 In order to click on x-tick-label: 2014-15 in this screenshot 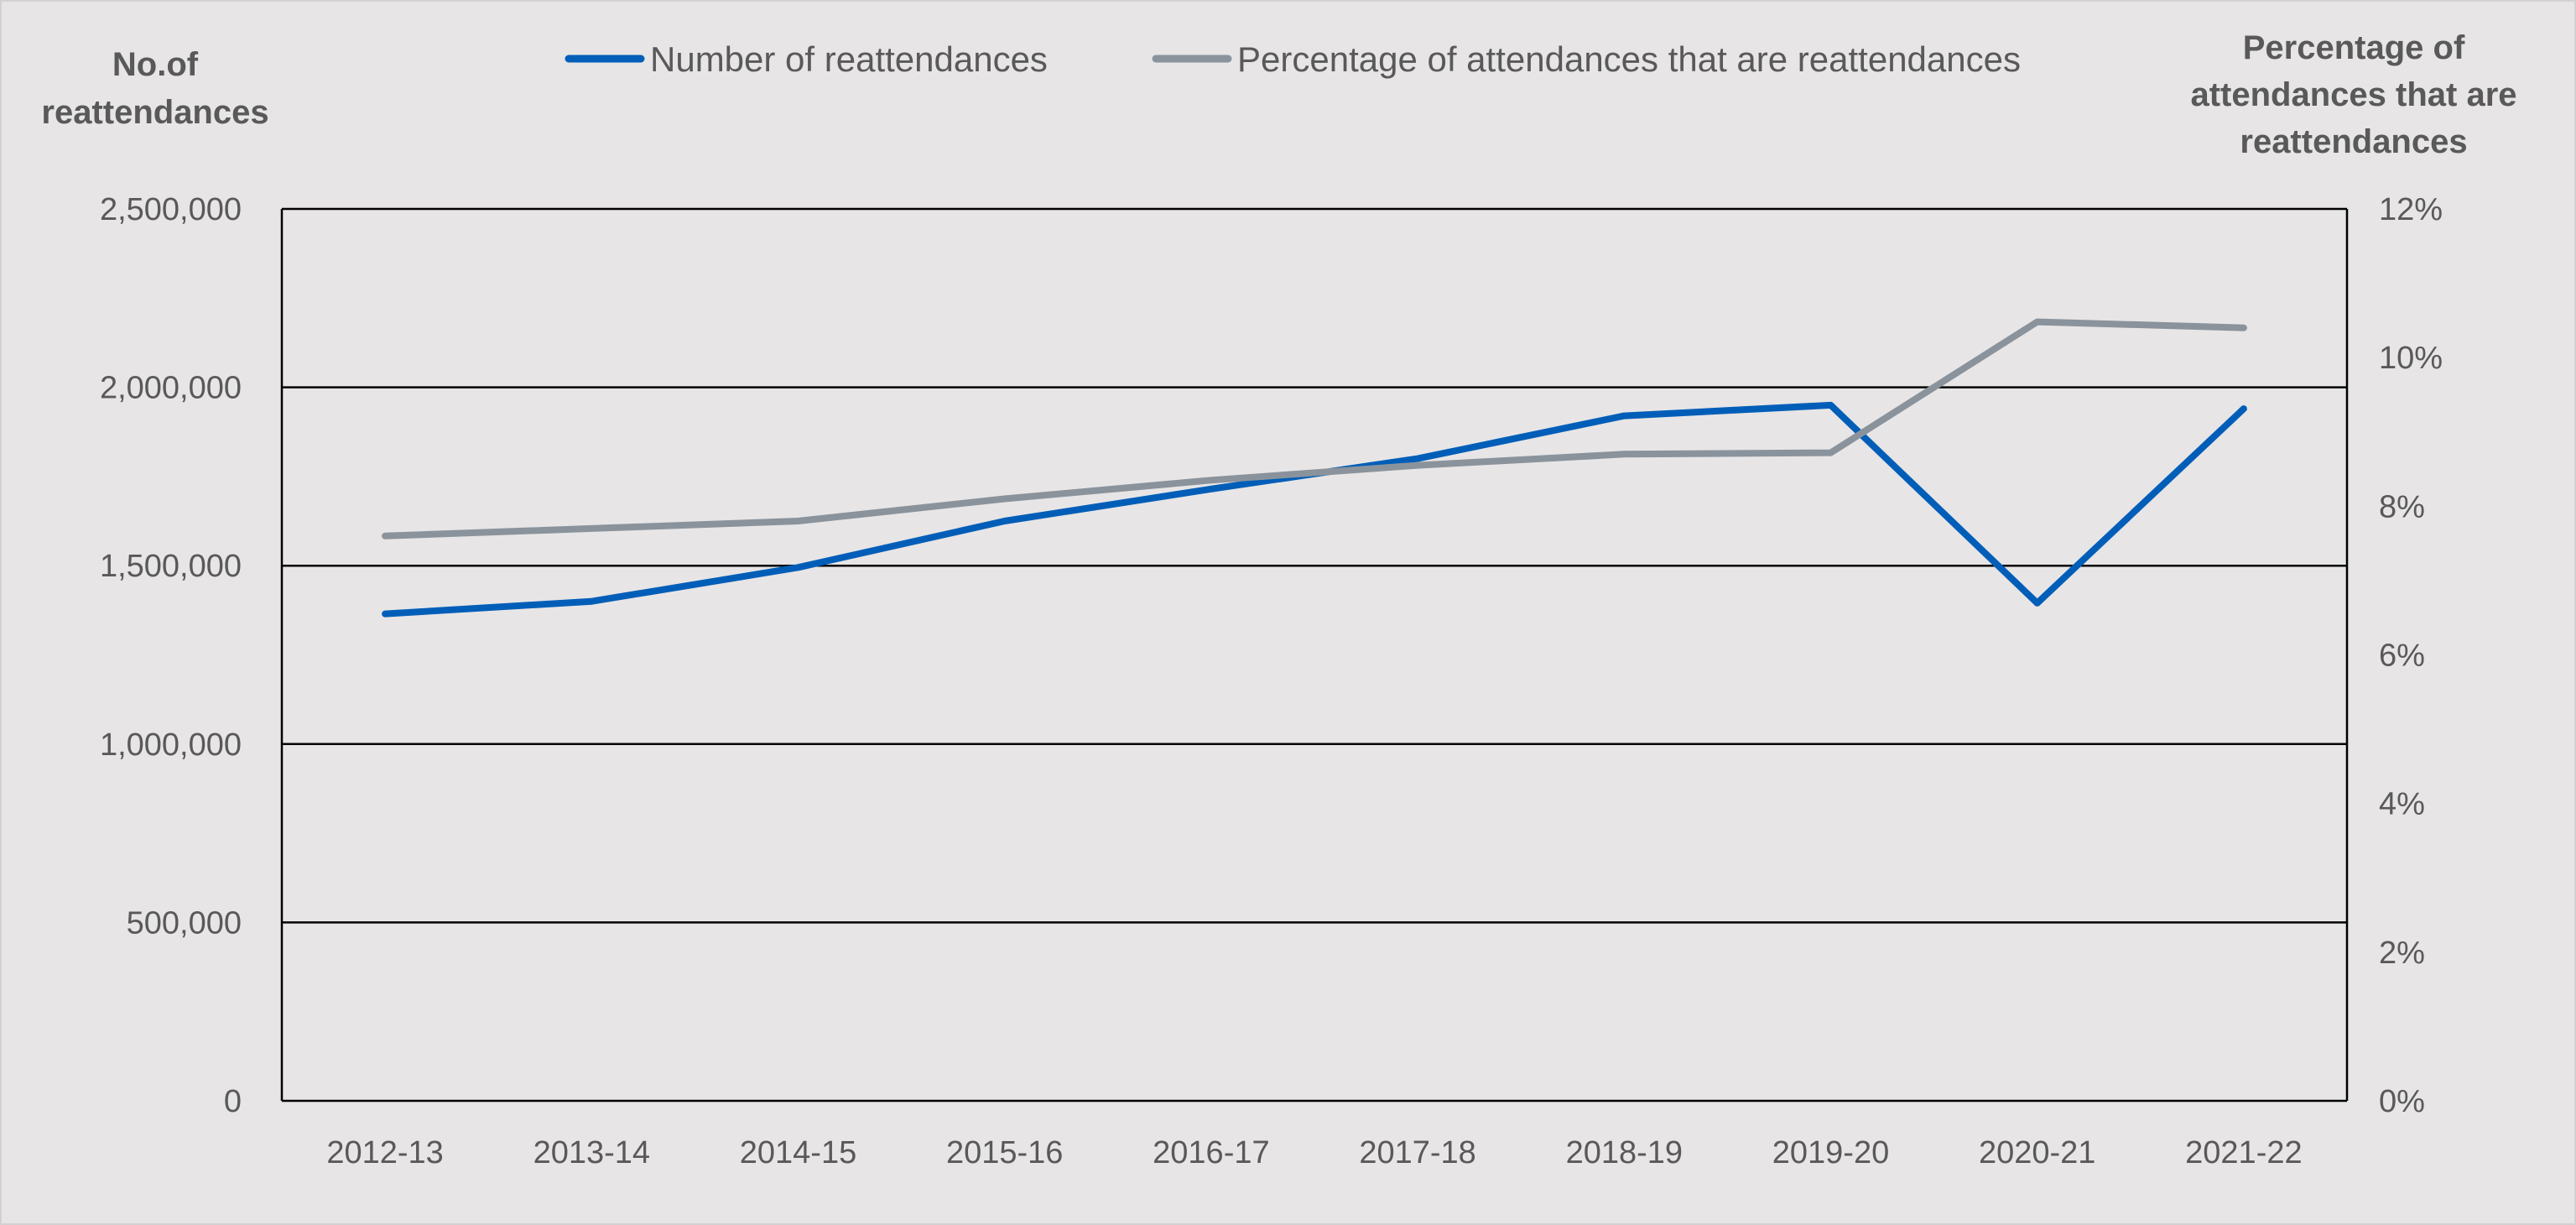, I will do `click(798, 1152)`.